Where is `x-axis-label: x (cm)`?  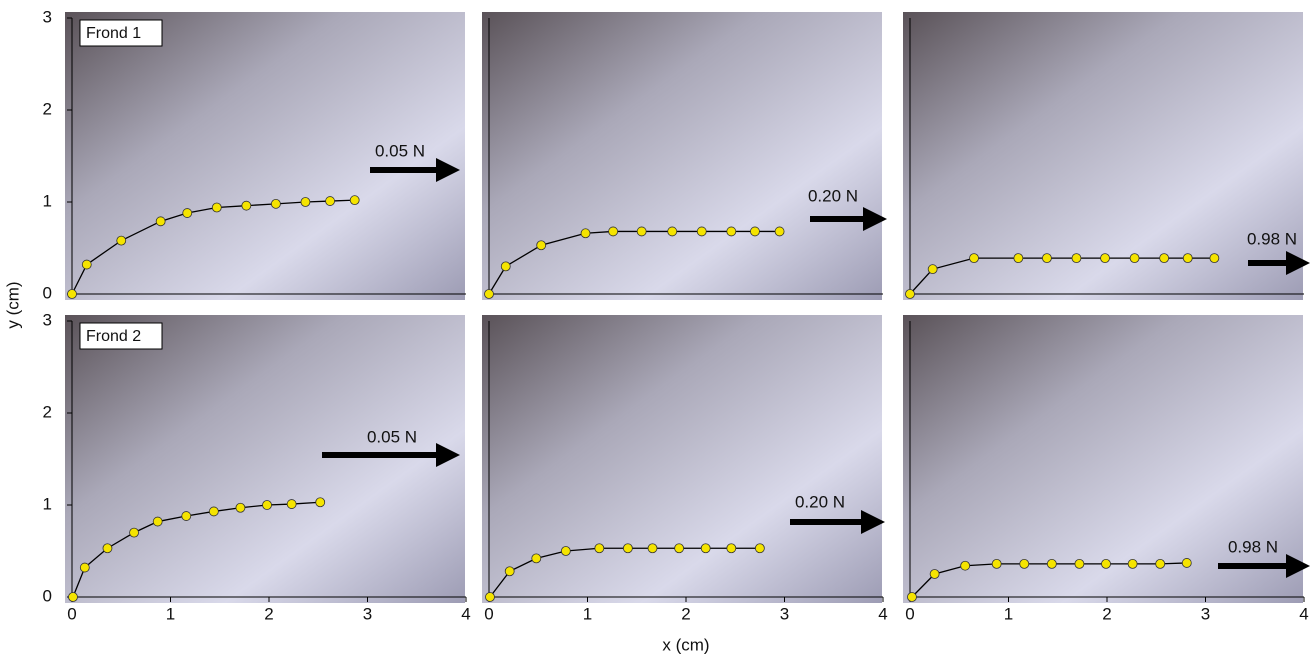
x-axis-label: x (cm) is located at coordinates (685, 644).